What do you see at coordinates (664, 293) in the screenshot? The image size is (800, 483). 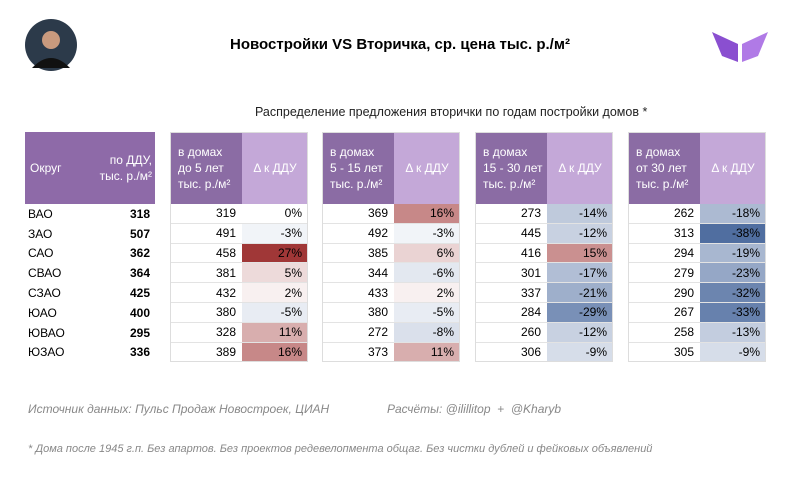 I see `price: 290` at bounding box center [664, 293].